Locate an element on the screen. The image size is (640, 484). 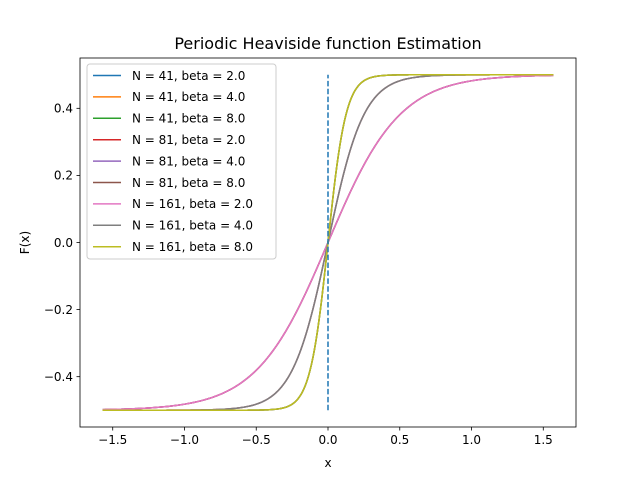
y-axis-label: F(x) is located at coordinates (25, 242).